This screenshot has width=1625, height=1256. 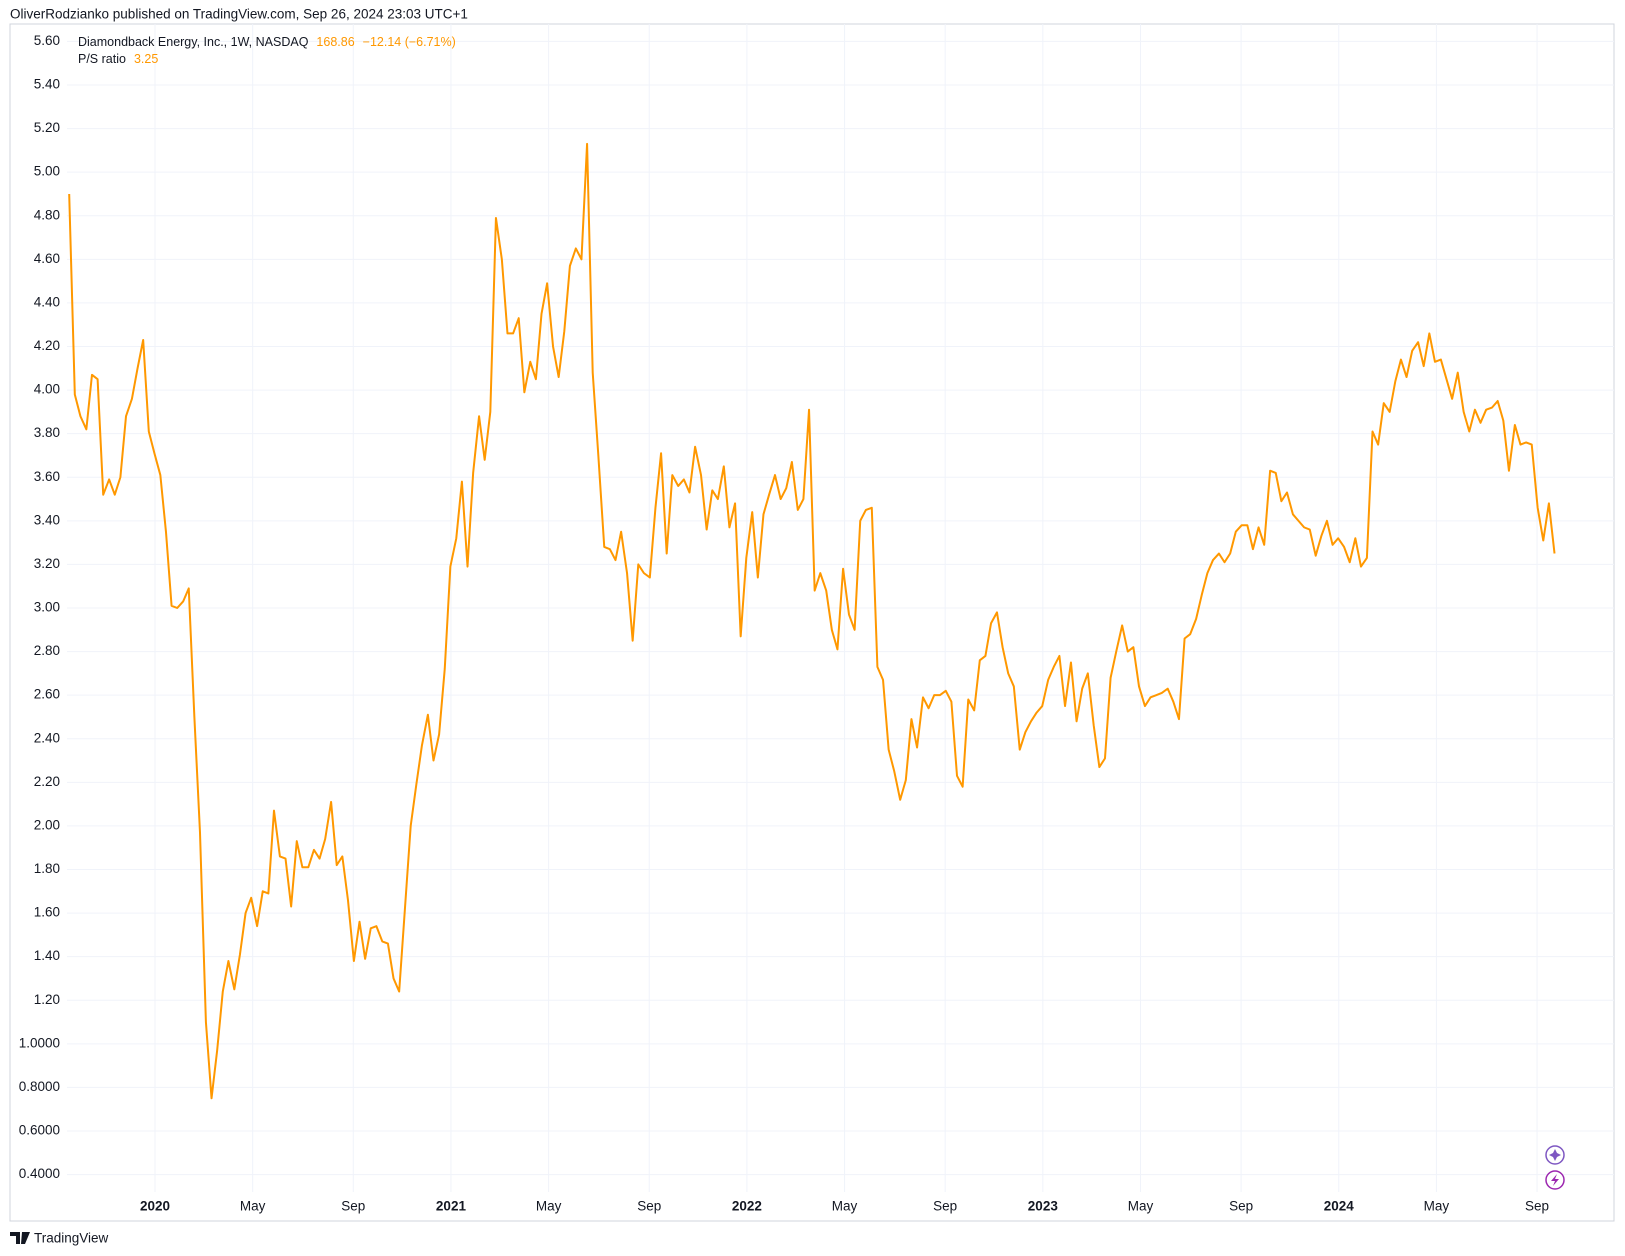 What do you see at coordinates (747, 1206) in the screenshot?
I see `x-tick-label: 2022` at bounding box center [747, 1206].